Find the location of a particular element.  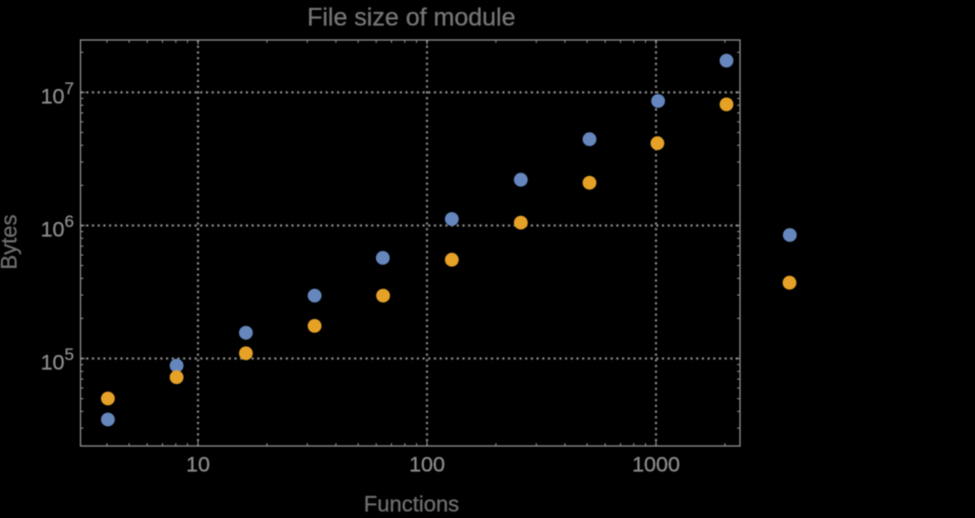

svg-text: Bytes is located at coordinates (11, 241).